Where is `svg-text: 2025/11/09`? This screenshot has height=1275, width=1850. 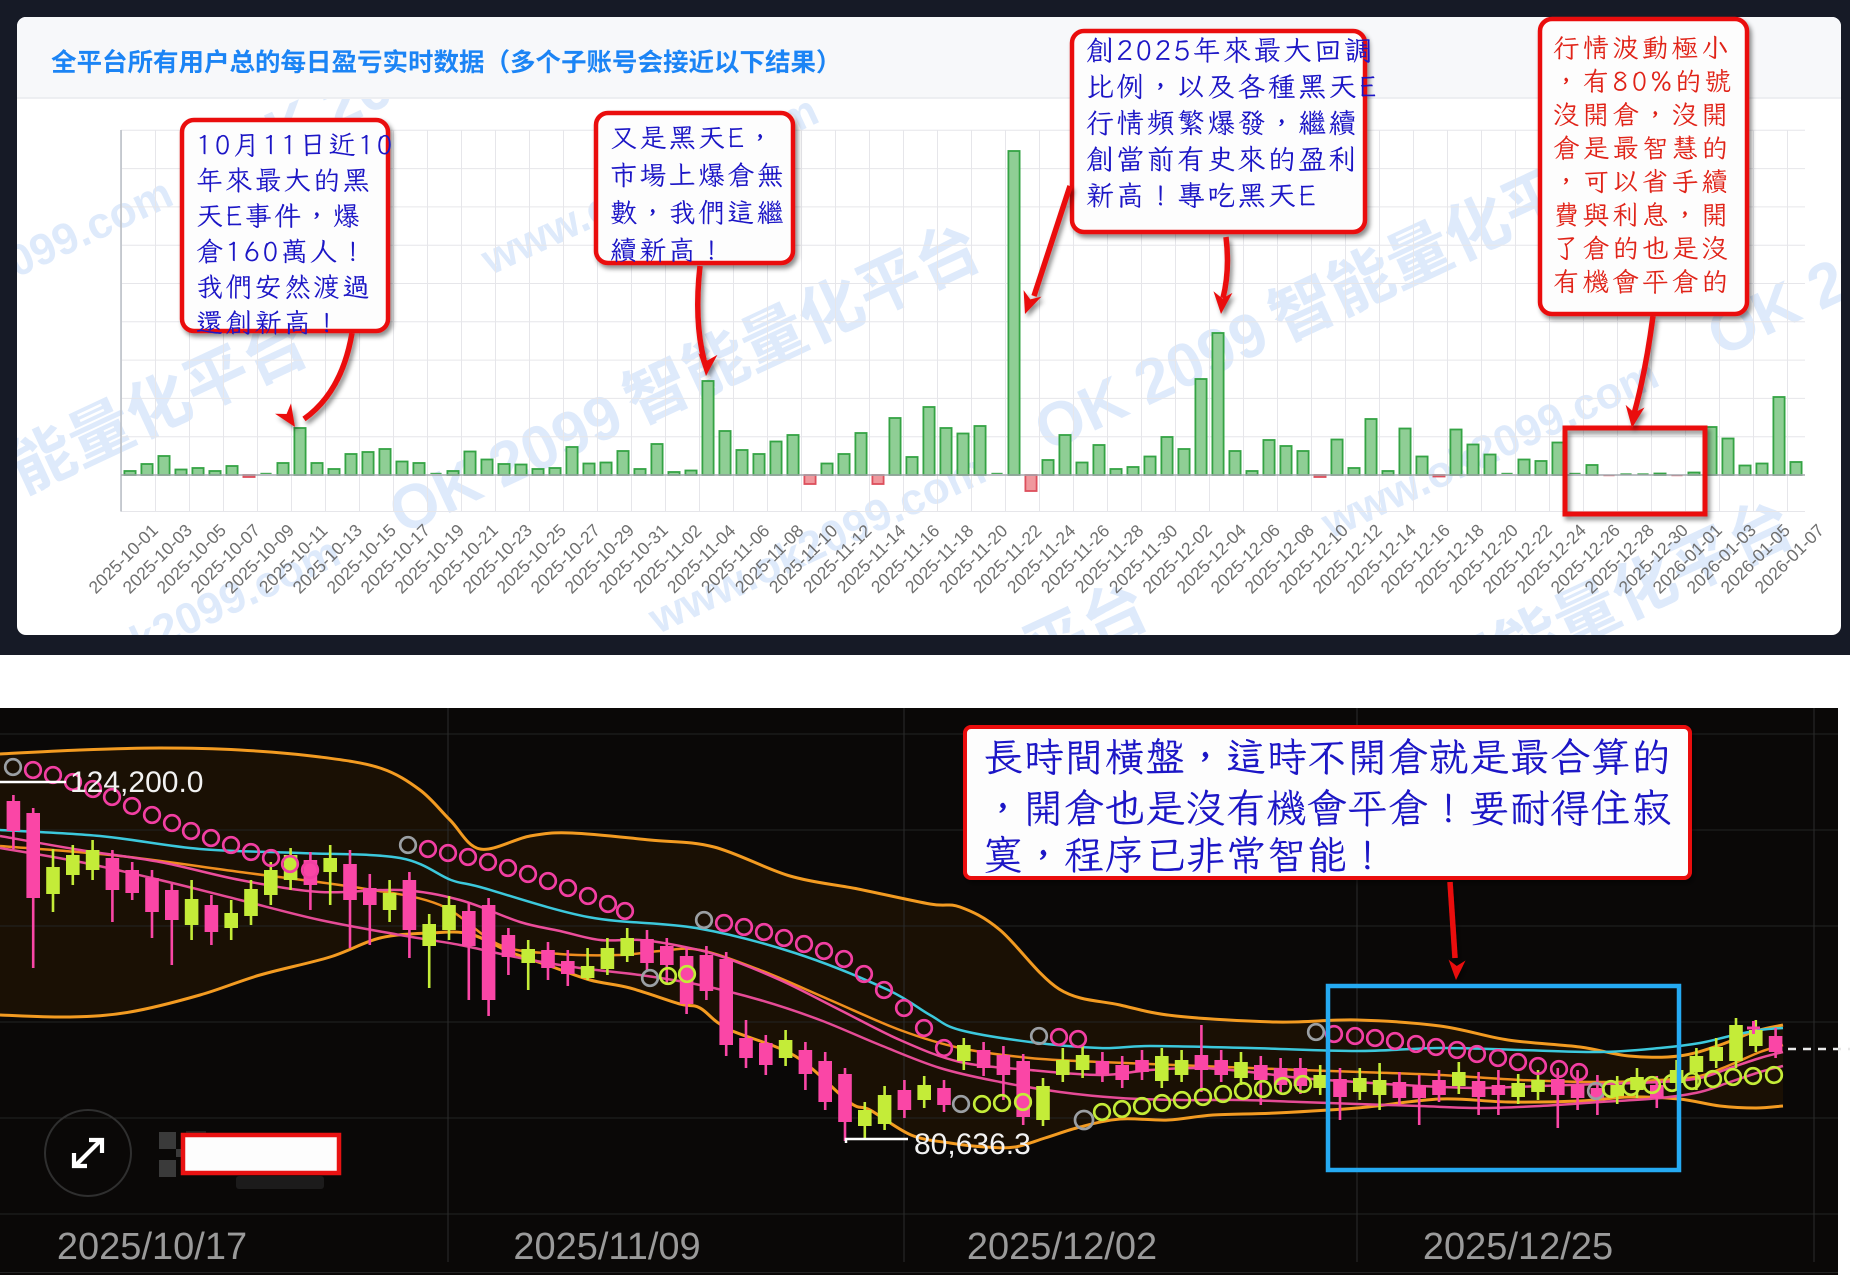 svg-text: 2025/11/09 is located at coordinates (606, 1247).